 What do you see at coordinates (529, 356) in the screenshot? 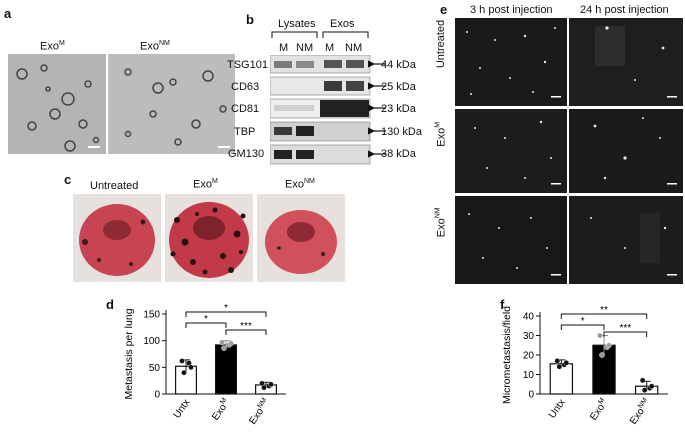
I see `y-tick-label-2: 20` at bounding box center [529, 356].